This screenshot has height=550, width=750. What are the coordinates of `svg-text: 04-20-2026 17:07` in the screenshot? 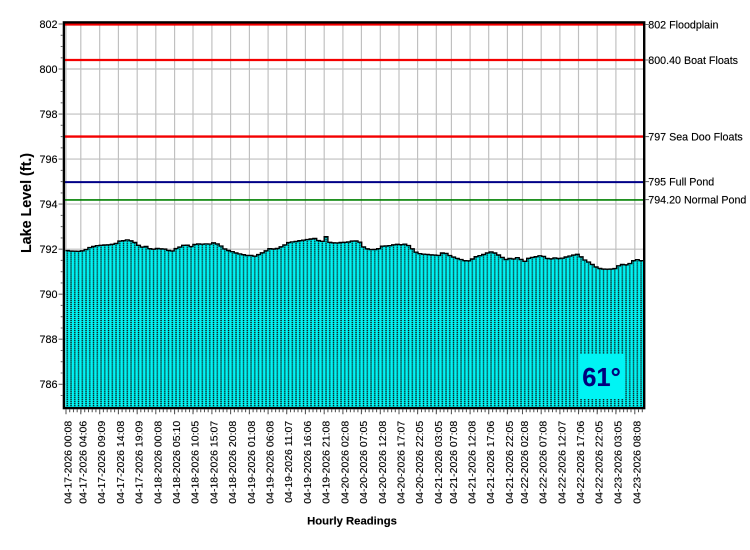 It's located at (402, 462).